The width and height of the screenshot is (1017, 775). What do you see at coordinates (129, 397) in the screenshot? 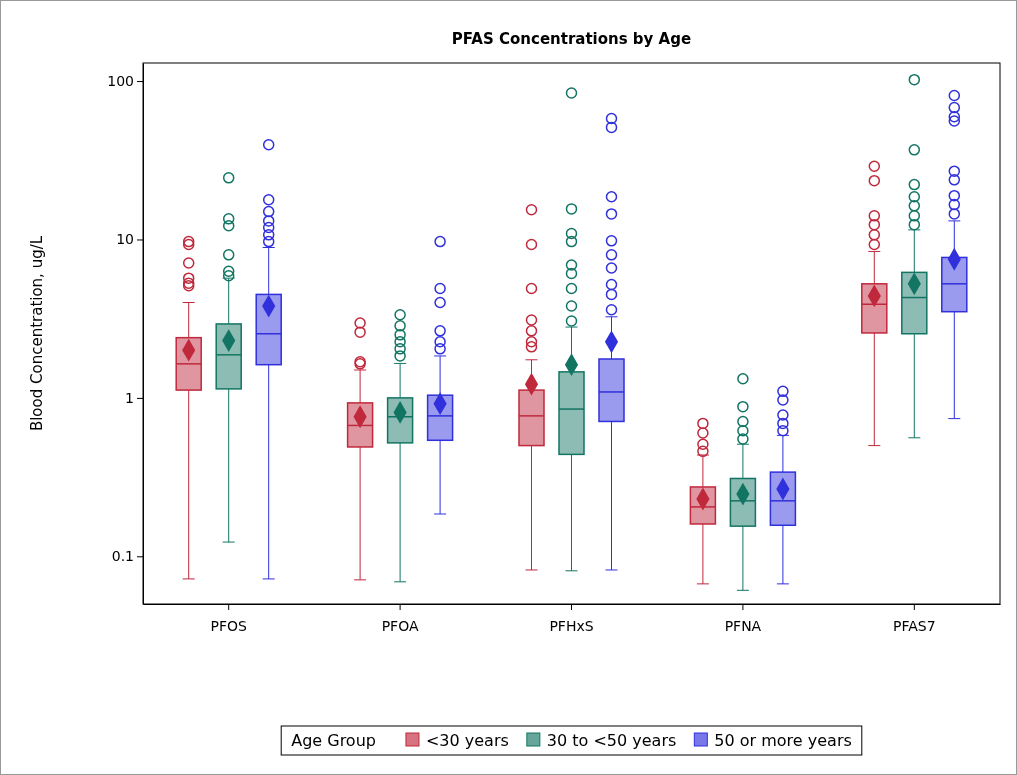
I see `y-tick-label: 1` at bounding box center [129, 397].